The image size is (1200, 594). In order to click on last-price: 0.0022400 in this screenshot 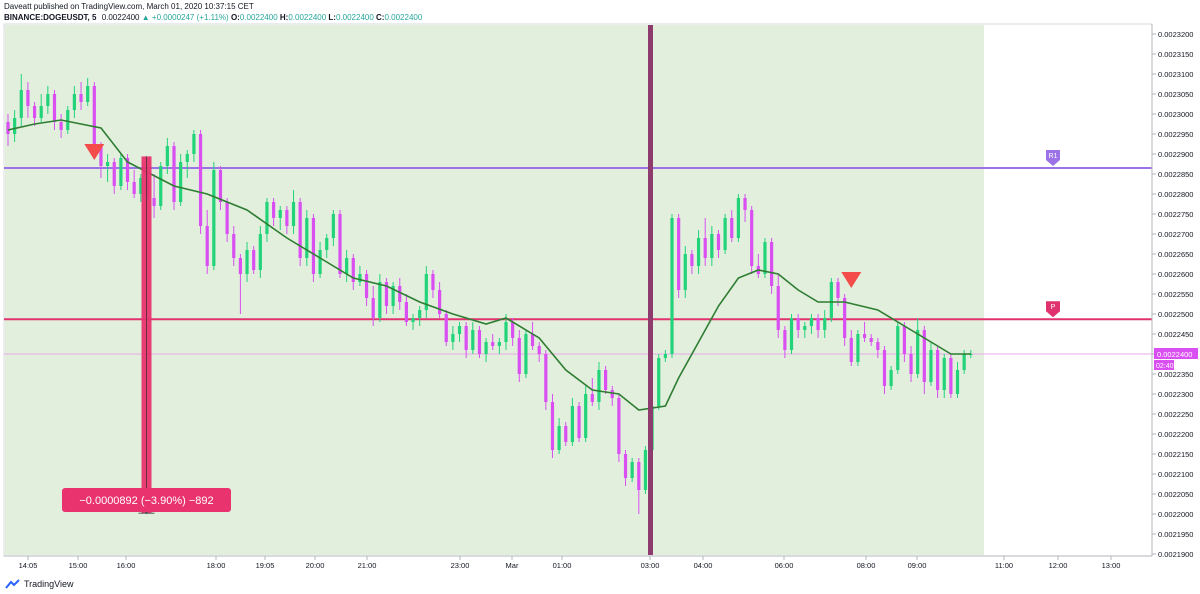, I will do `click(120, 17)`.